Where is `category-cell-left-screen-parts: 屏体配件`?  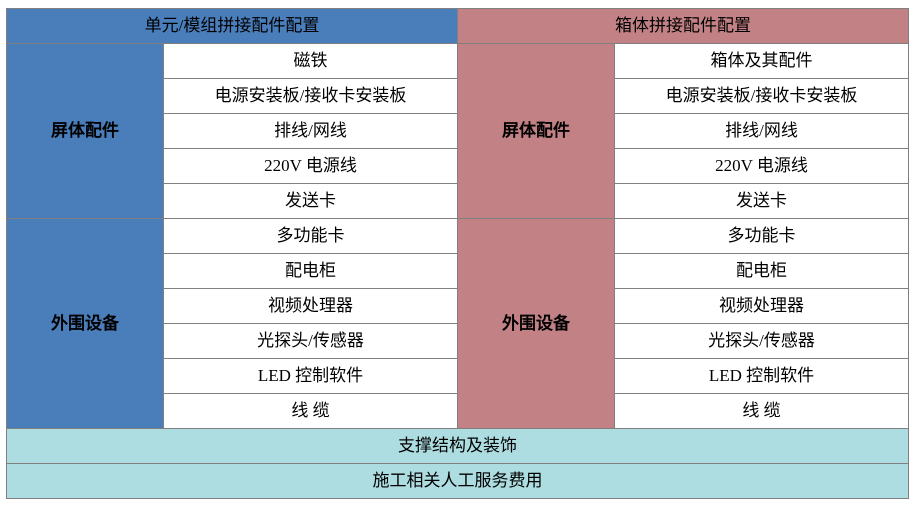 category-cell-left-screen-parts: 屏体配件 is located at coordinates (85, 131).